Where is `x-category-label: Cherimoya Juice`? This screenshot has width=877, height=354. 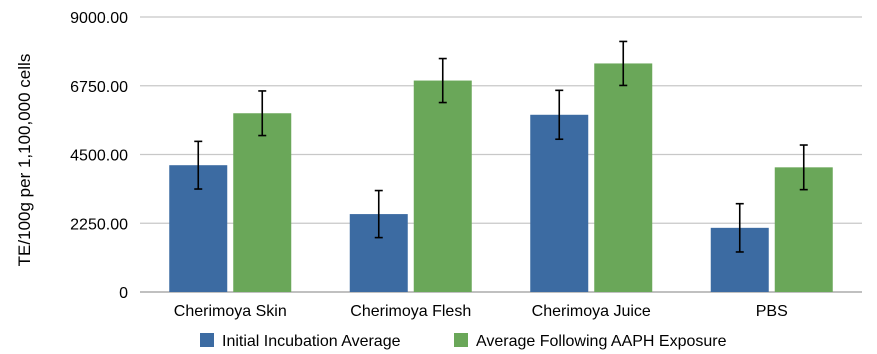 x-category-label: Cherimoya Juice is located at coordinates (591, 311).